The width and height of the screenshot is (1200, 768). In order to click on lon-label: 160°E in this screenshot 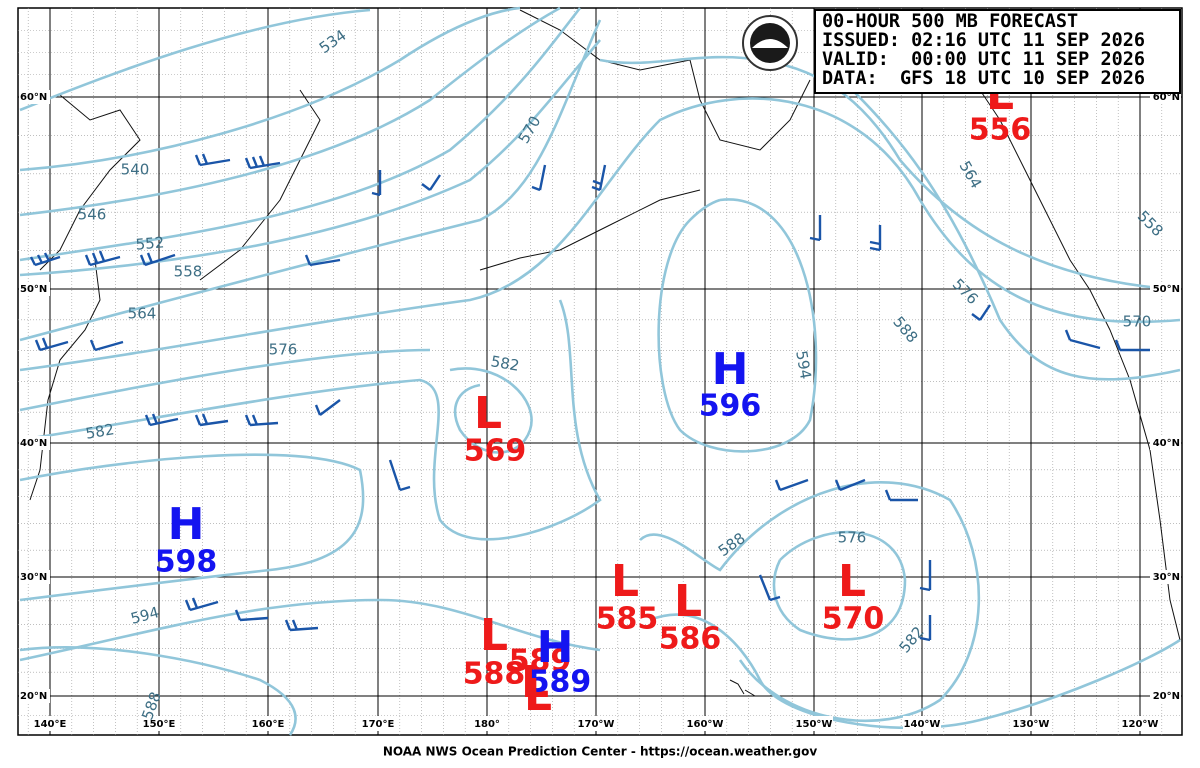, I will do `click(268, 724)`.